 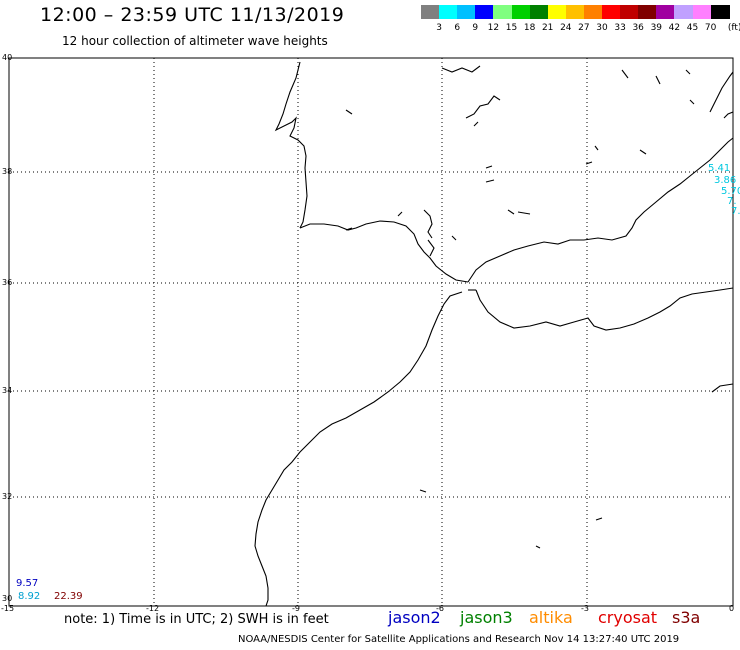 I want to click on map-title: 12:00 – 23:59 UTC 11/13/2019, so click(x=192, y=15).